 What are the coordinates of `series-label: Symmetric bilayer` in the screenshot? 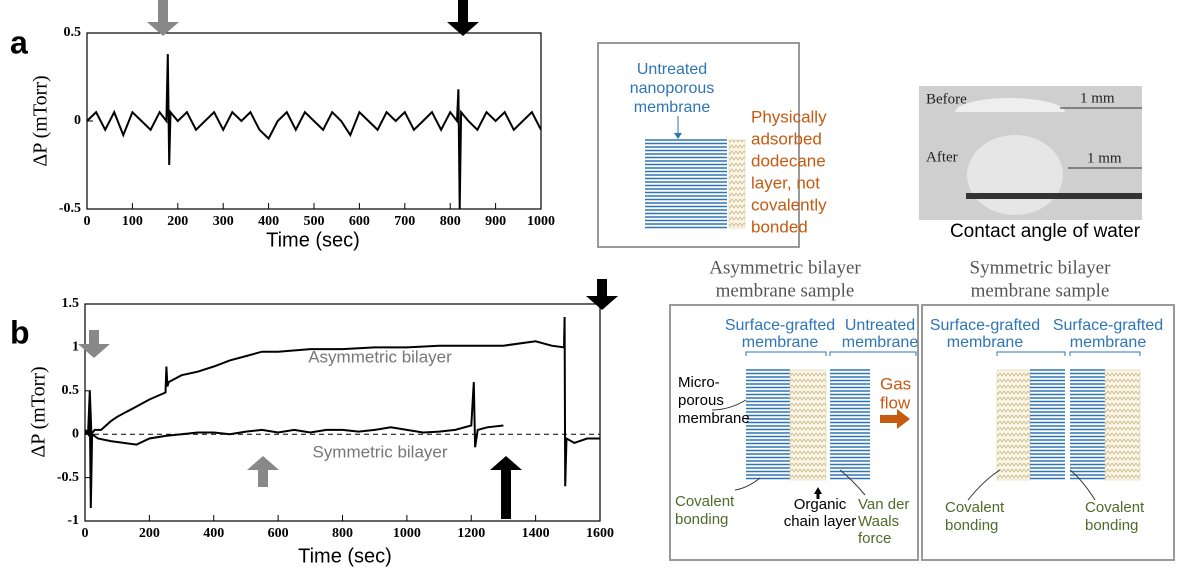 It's located at (379, 451).